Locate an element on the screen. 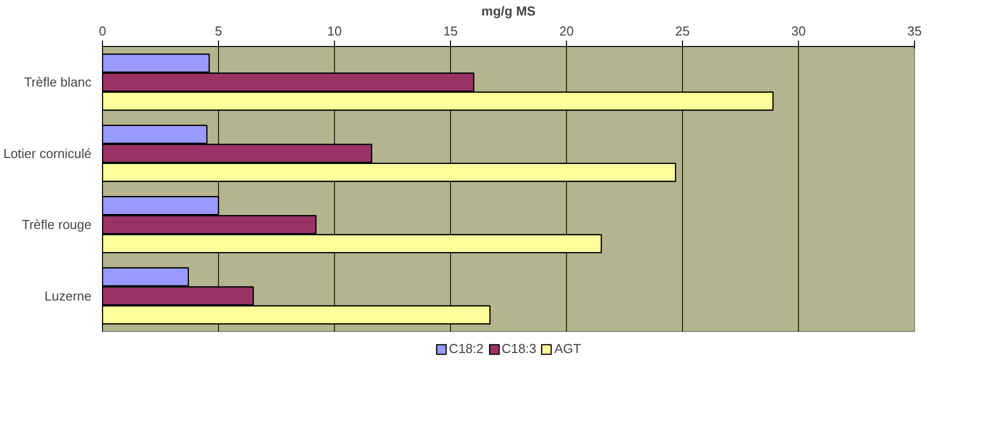 The height and width of the screenshot is (439, 989). x-axis-title: mg/g MS is located at coordinates (508, 11).